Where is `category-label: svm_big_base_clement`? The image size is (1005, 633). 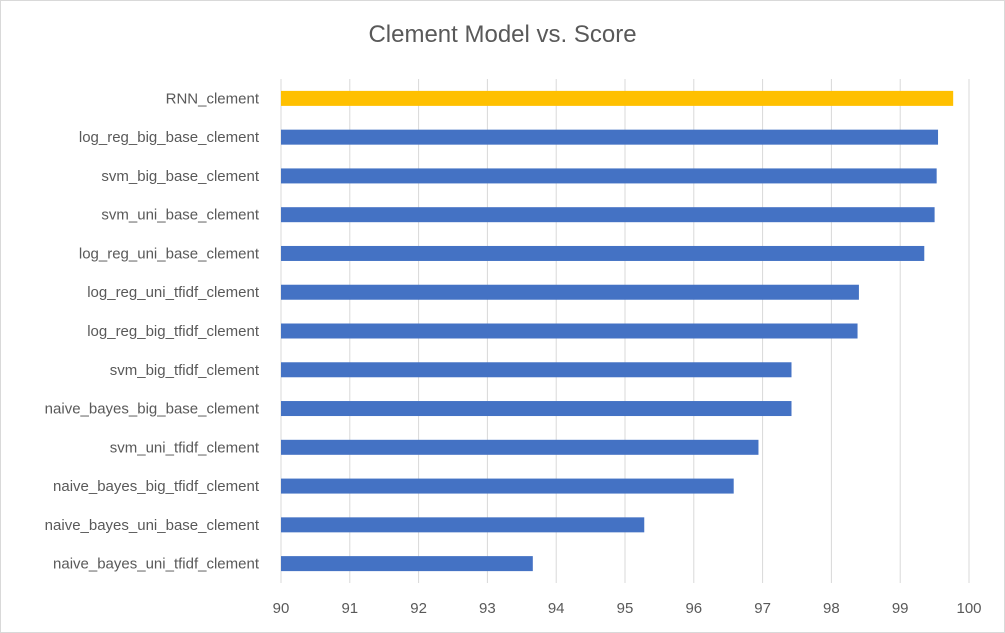
category-label: svm_big_base_clement is located at coordinates (180, 176).